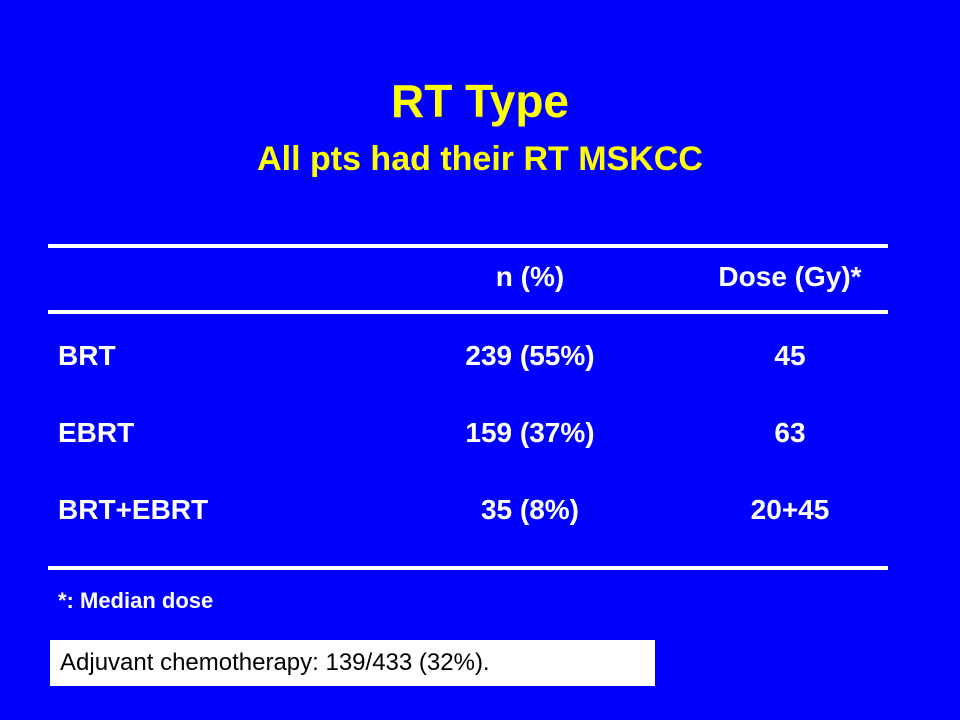 The height and width of the screenshot is (720, 960). Describe the element at coordinates (530, 355) in the screenshot. I see `table-cell: 239 (55%)` at that location.